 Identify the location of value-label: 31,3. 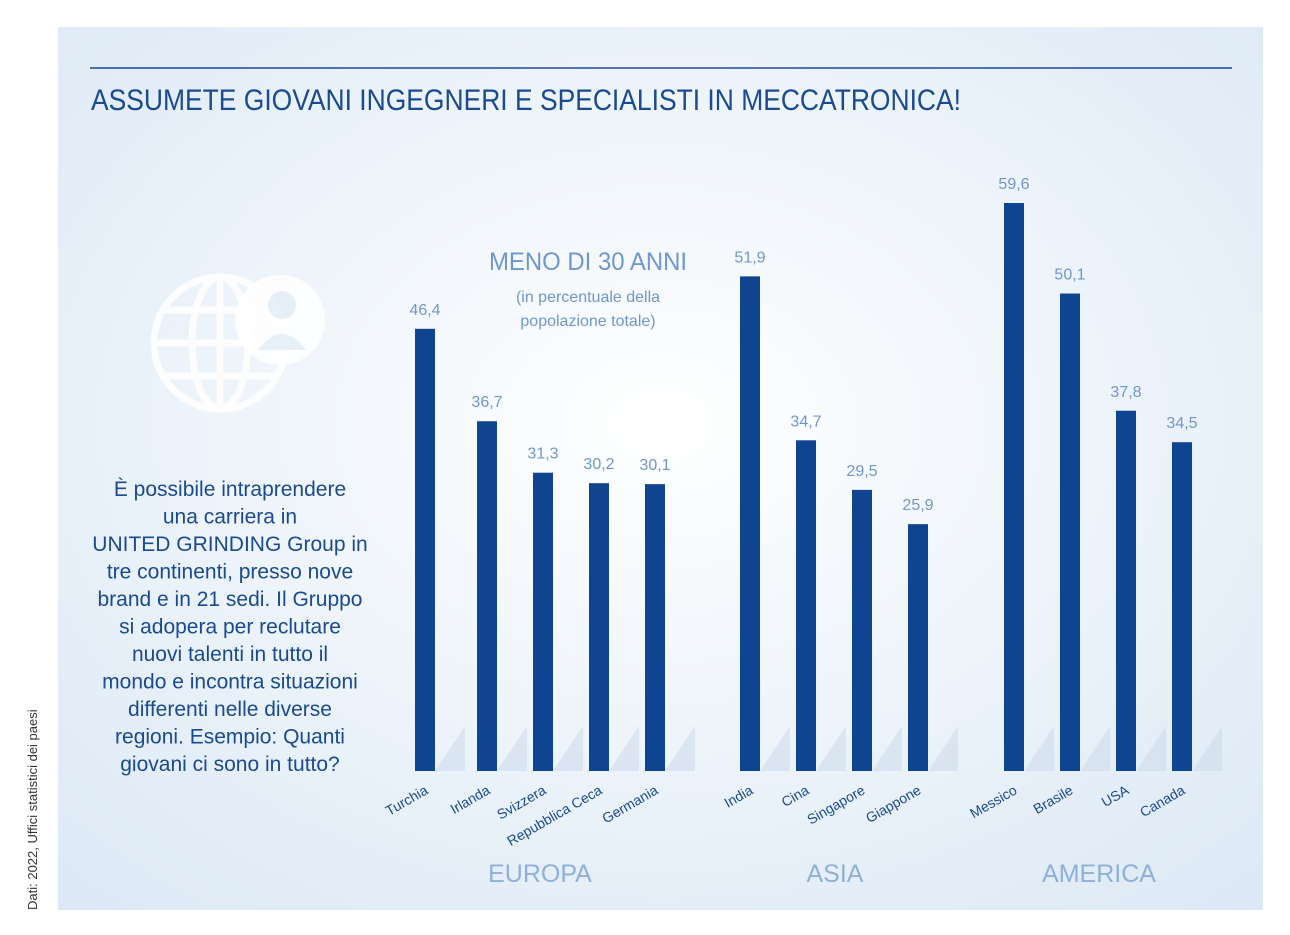
(542, 454).